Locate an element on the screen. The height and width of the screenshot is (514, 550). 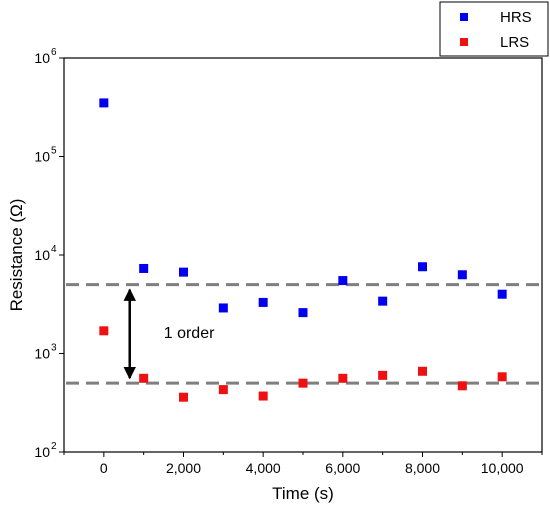
legend-marker-hrs is located at coordinates (464, 17).